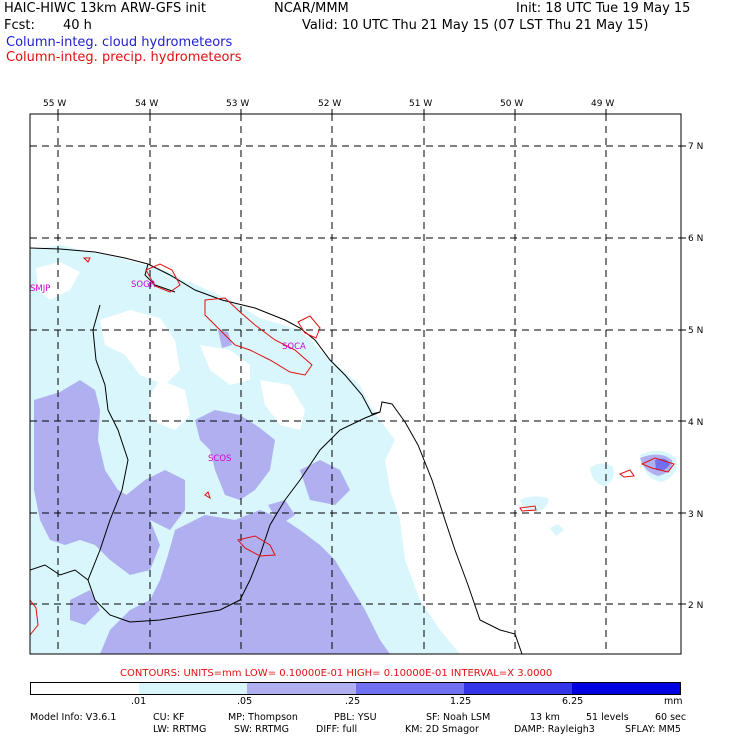  What do you see at coordinates (695, 423) in the screenshot?
I see `lat-label: 4 N` at bounding box center [695, 423].